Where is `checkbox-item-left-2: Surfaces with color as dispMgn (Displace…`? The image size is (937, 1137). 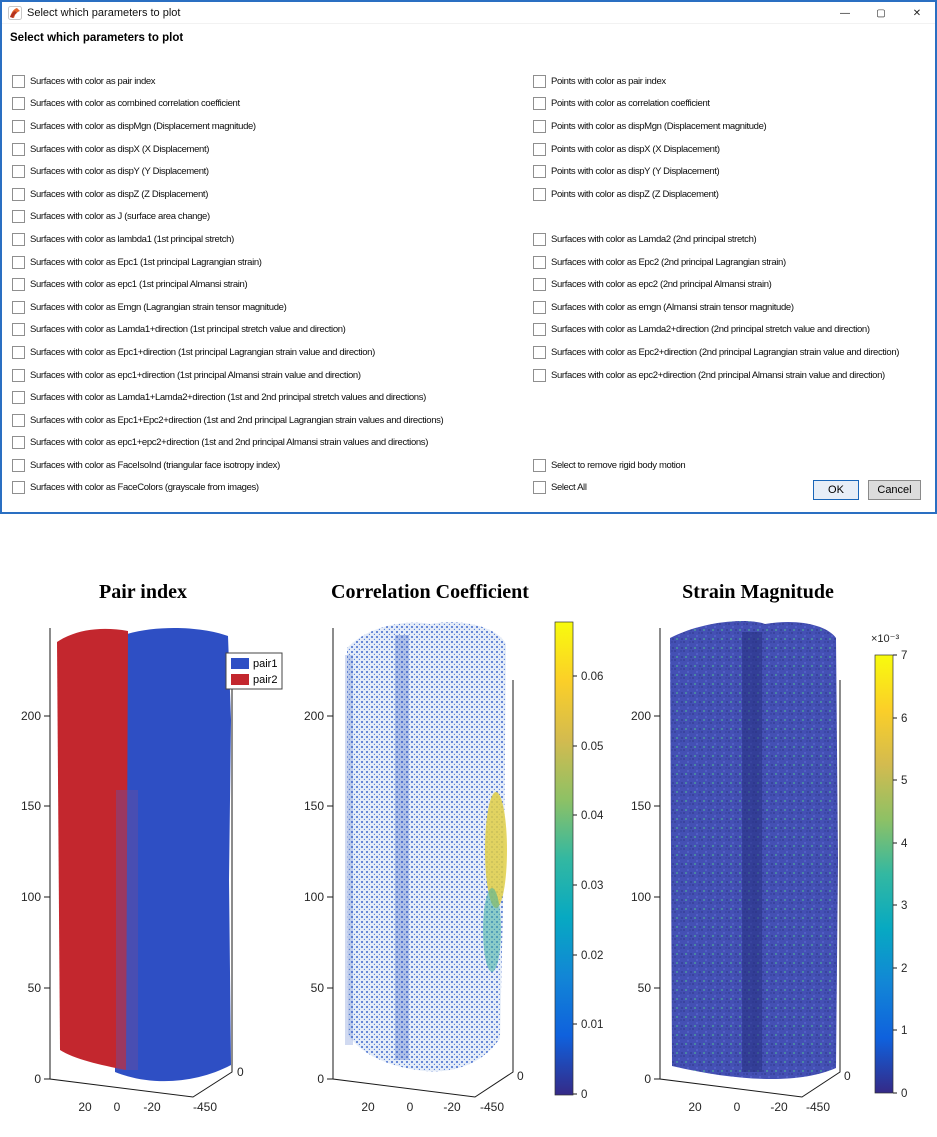
checkbox-item-left-2: Surfaces with color as dispMgn (Displace… is located at coordinates (134, 126).